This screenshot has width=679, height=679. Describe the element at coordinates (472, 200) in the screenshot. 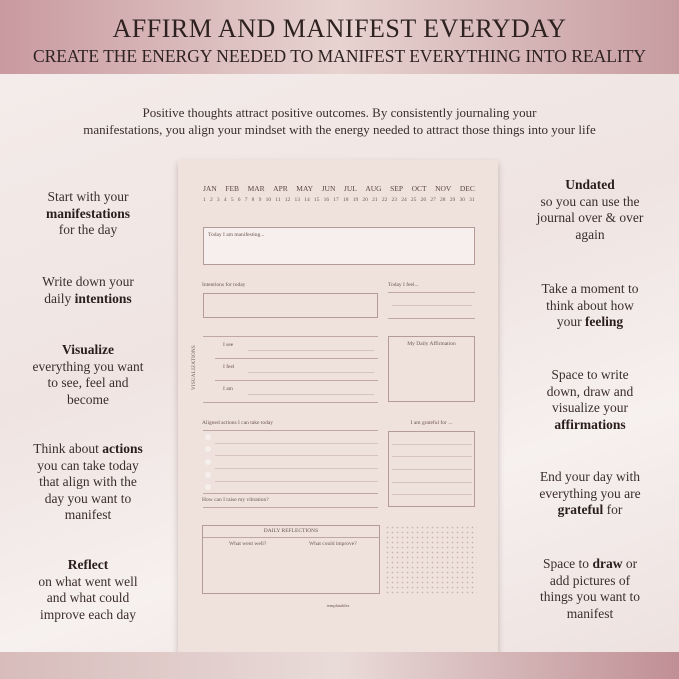

I see `day-31: 31` at that location.